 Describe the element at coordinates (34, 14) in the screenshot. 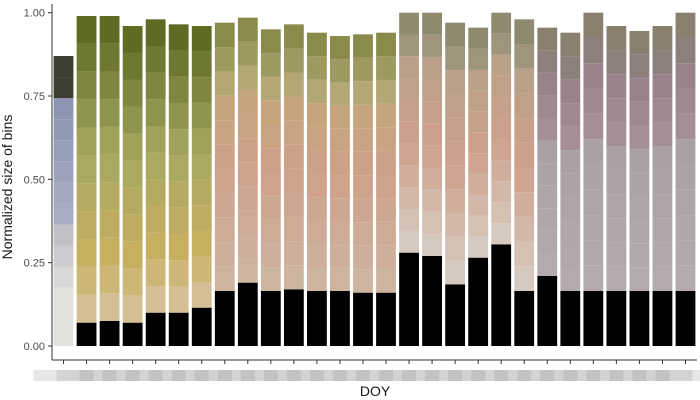

I see `y-tick-label: 1.00` at that location.